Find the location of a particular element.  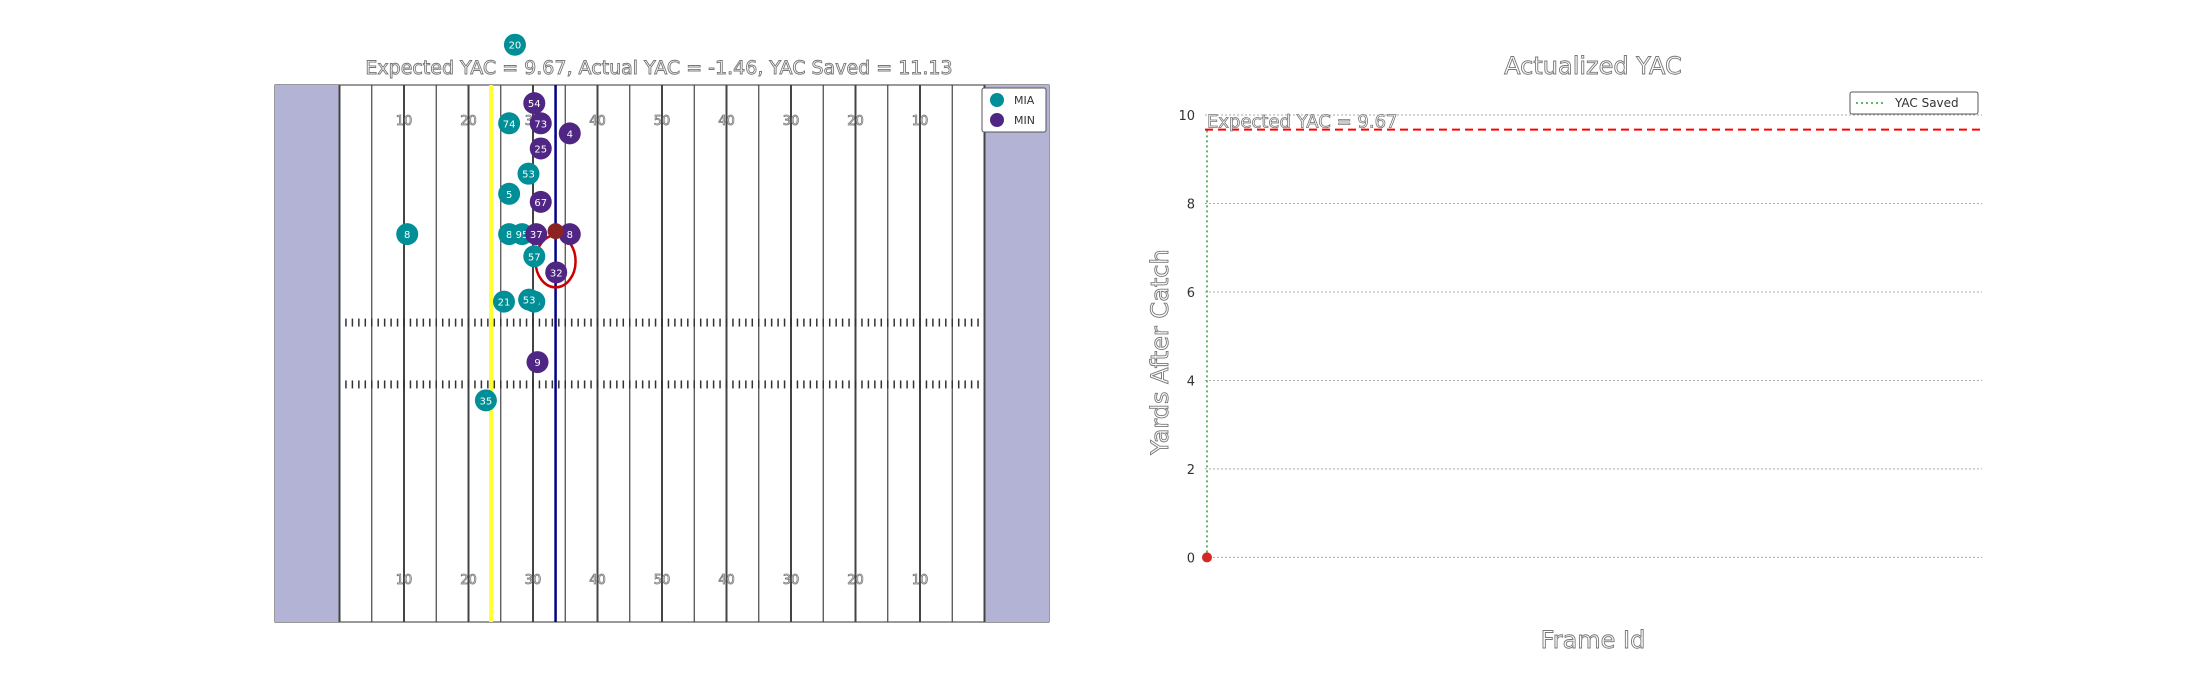

y-tick-label: 0 is located at coordinates (1191, 558).